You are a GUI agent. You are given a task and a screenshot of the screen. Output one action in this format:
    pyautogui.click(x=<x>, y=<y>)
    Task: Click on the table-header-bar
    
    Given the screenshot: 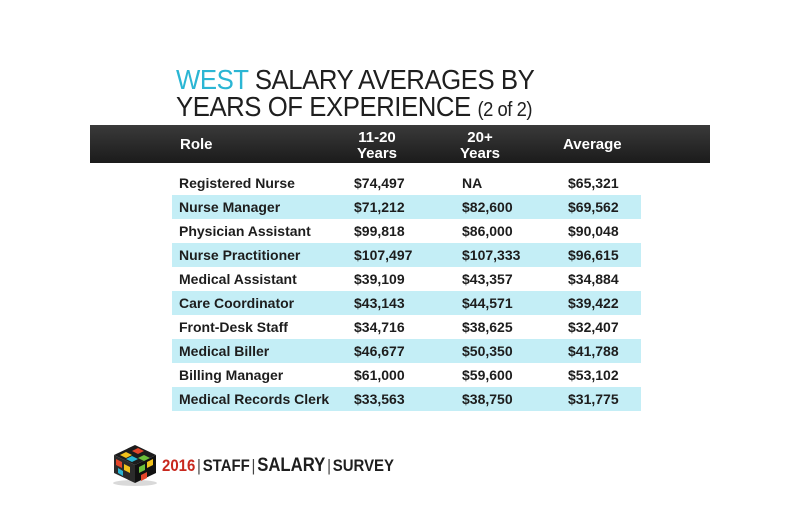 What is the action you would take?
    pyautogui.click(x=400, y=144)
    